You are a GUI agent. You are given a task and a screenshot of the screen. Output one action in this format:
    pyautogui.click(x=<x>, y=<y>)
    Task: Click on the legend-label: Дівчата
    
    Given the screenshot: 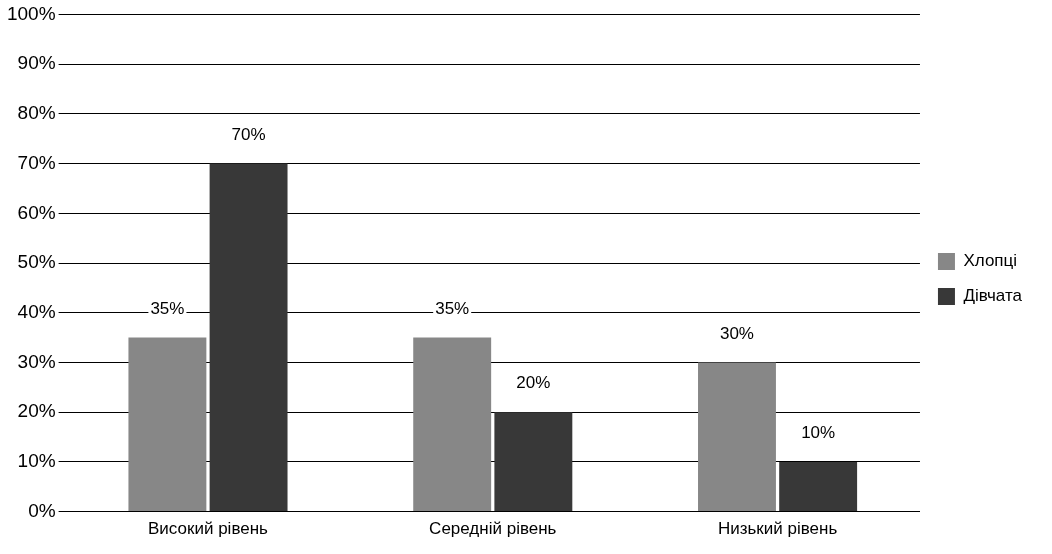 What is the action you would take?
    pyautogui.click(x=993, y=296)
    